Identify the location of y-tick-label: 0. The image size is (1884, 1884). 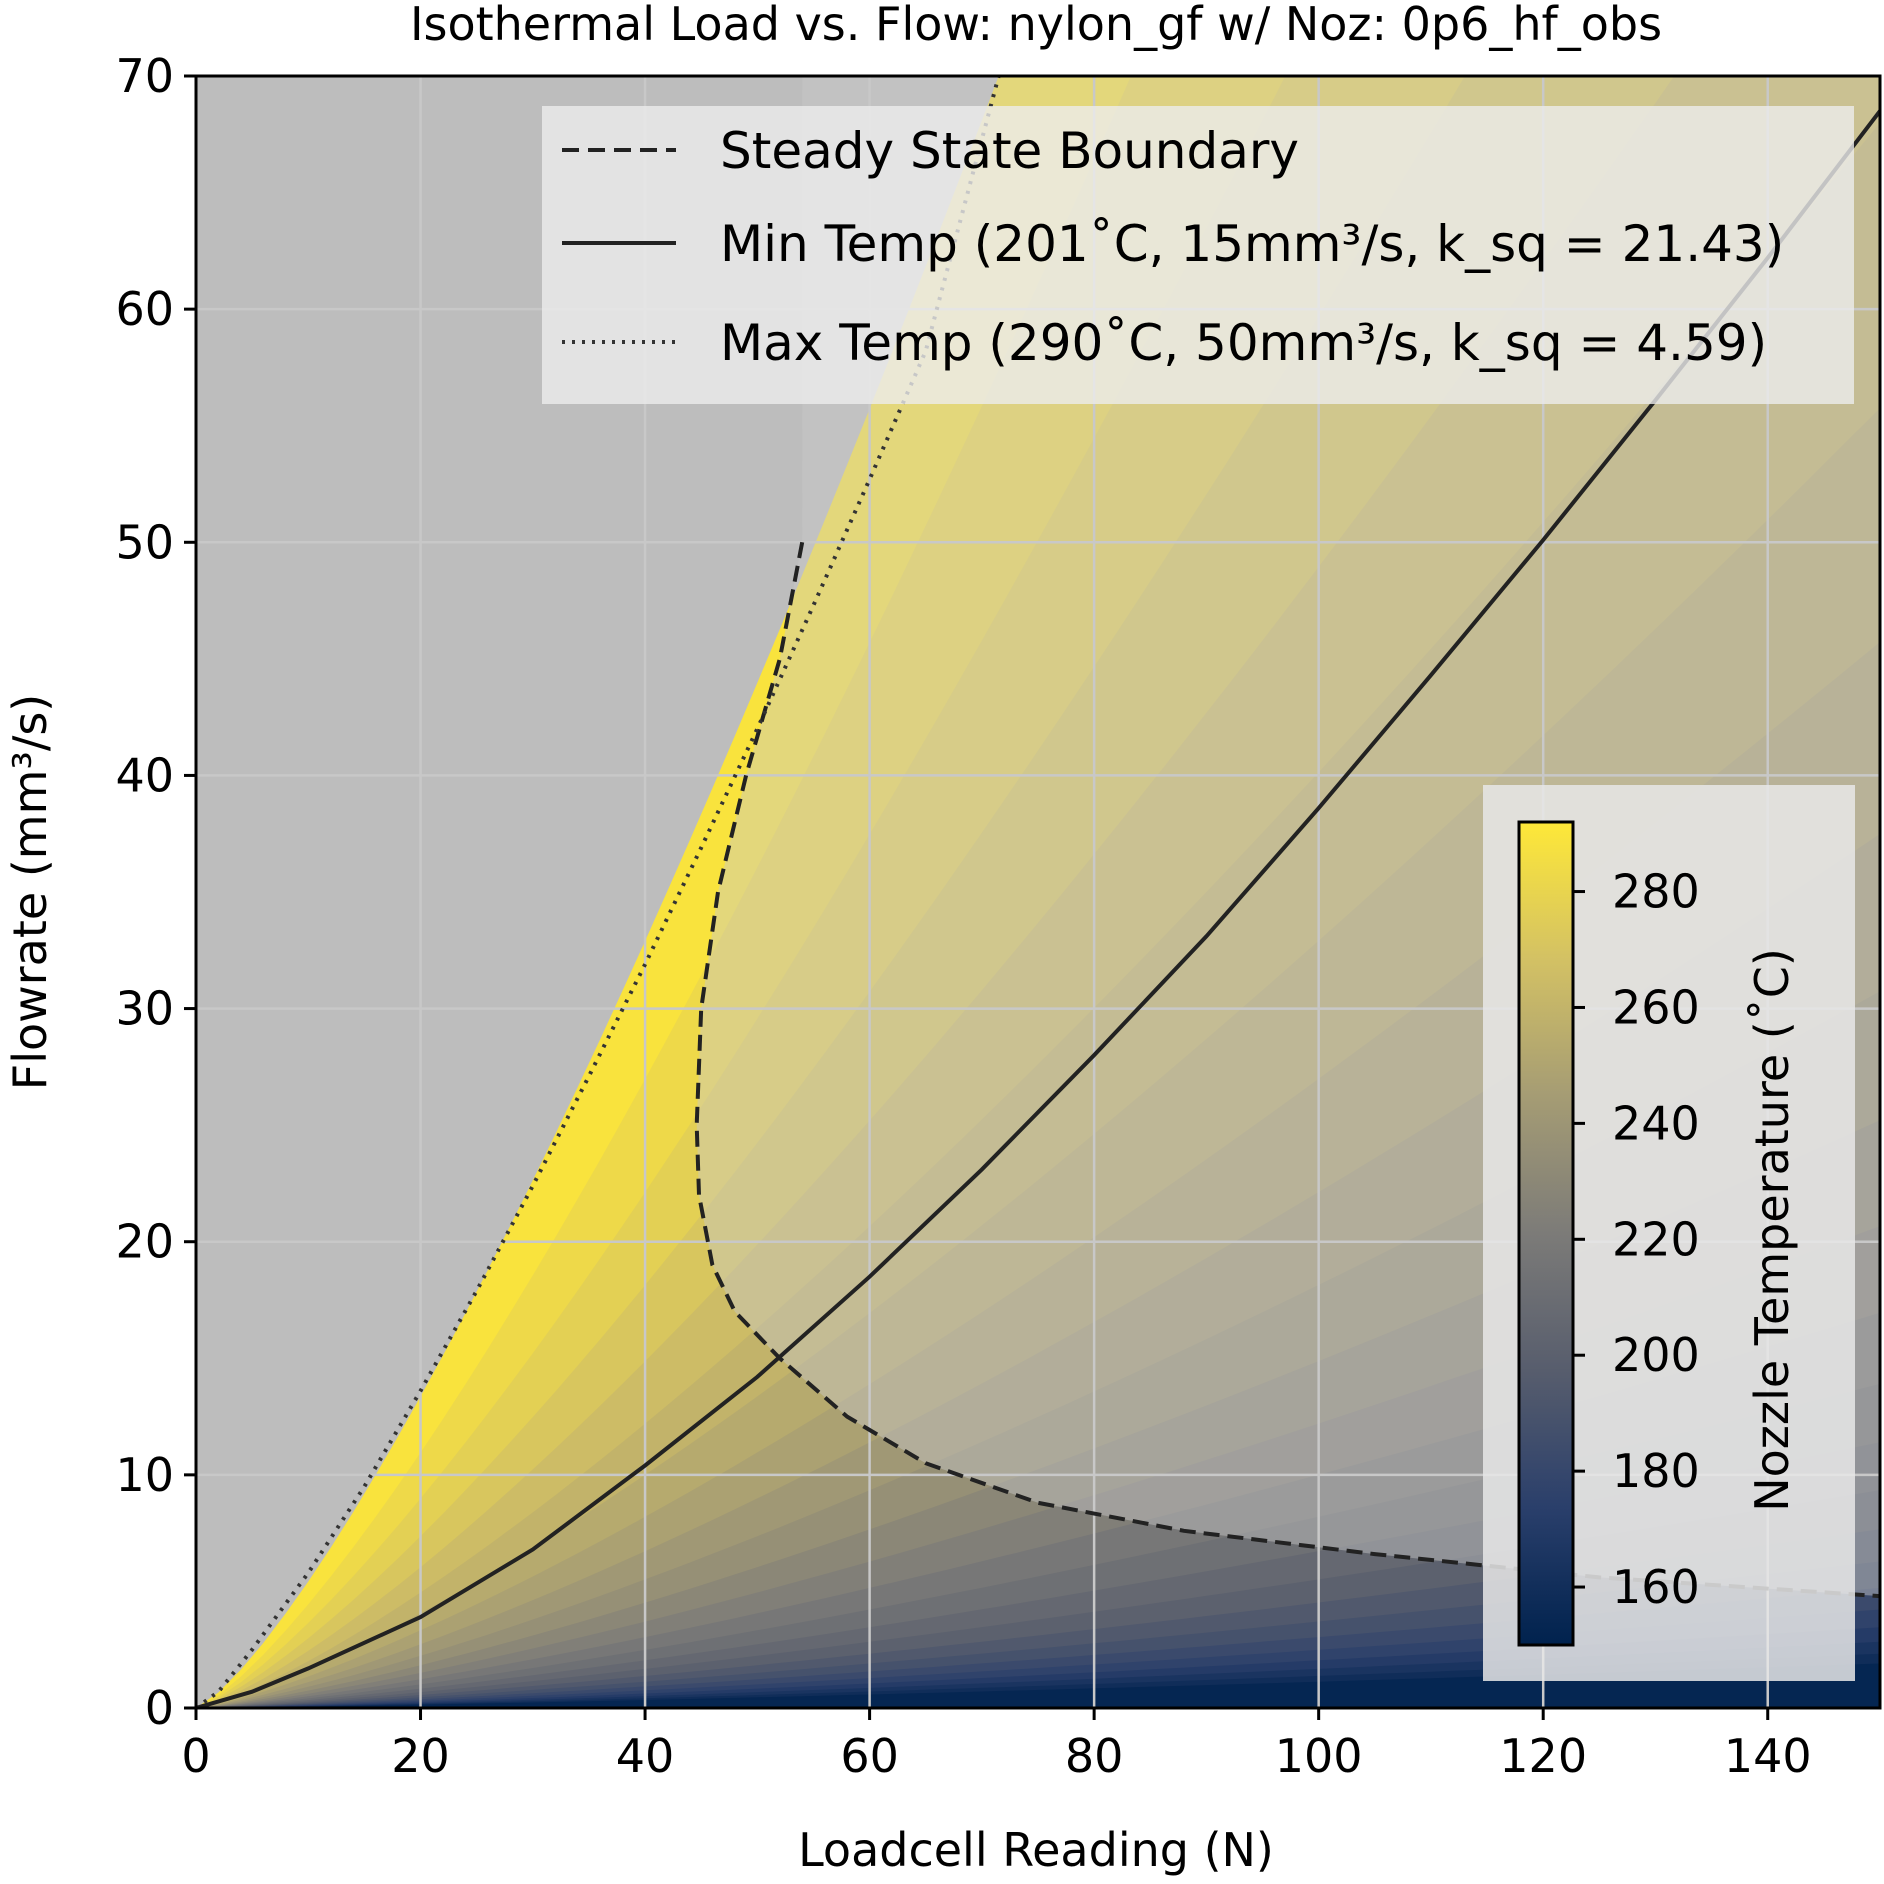
(159, 1708).